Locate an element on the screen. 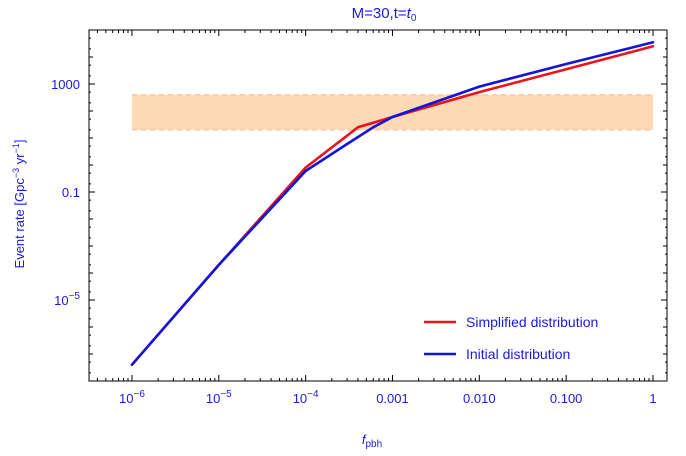  y-tick-label: 10−5 is located at coordinates (67, 299).